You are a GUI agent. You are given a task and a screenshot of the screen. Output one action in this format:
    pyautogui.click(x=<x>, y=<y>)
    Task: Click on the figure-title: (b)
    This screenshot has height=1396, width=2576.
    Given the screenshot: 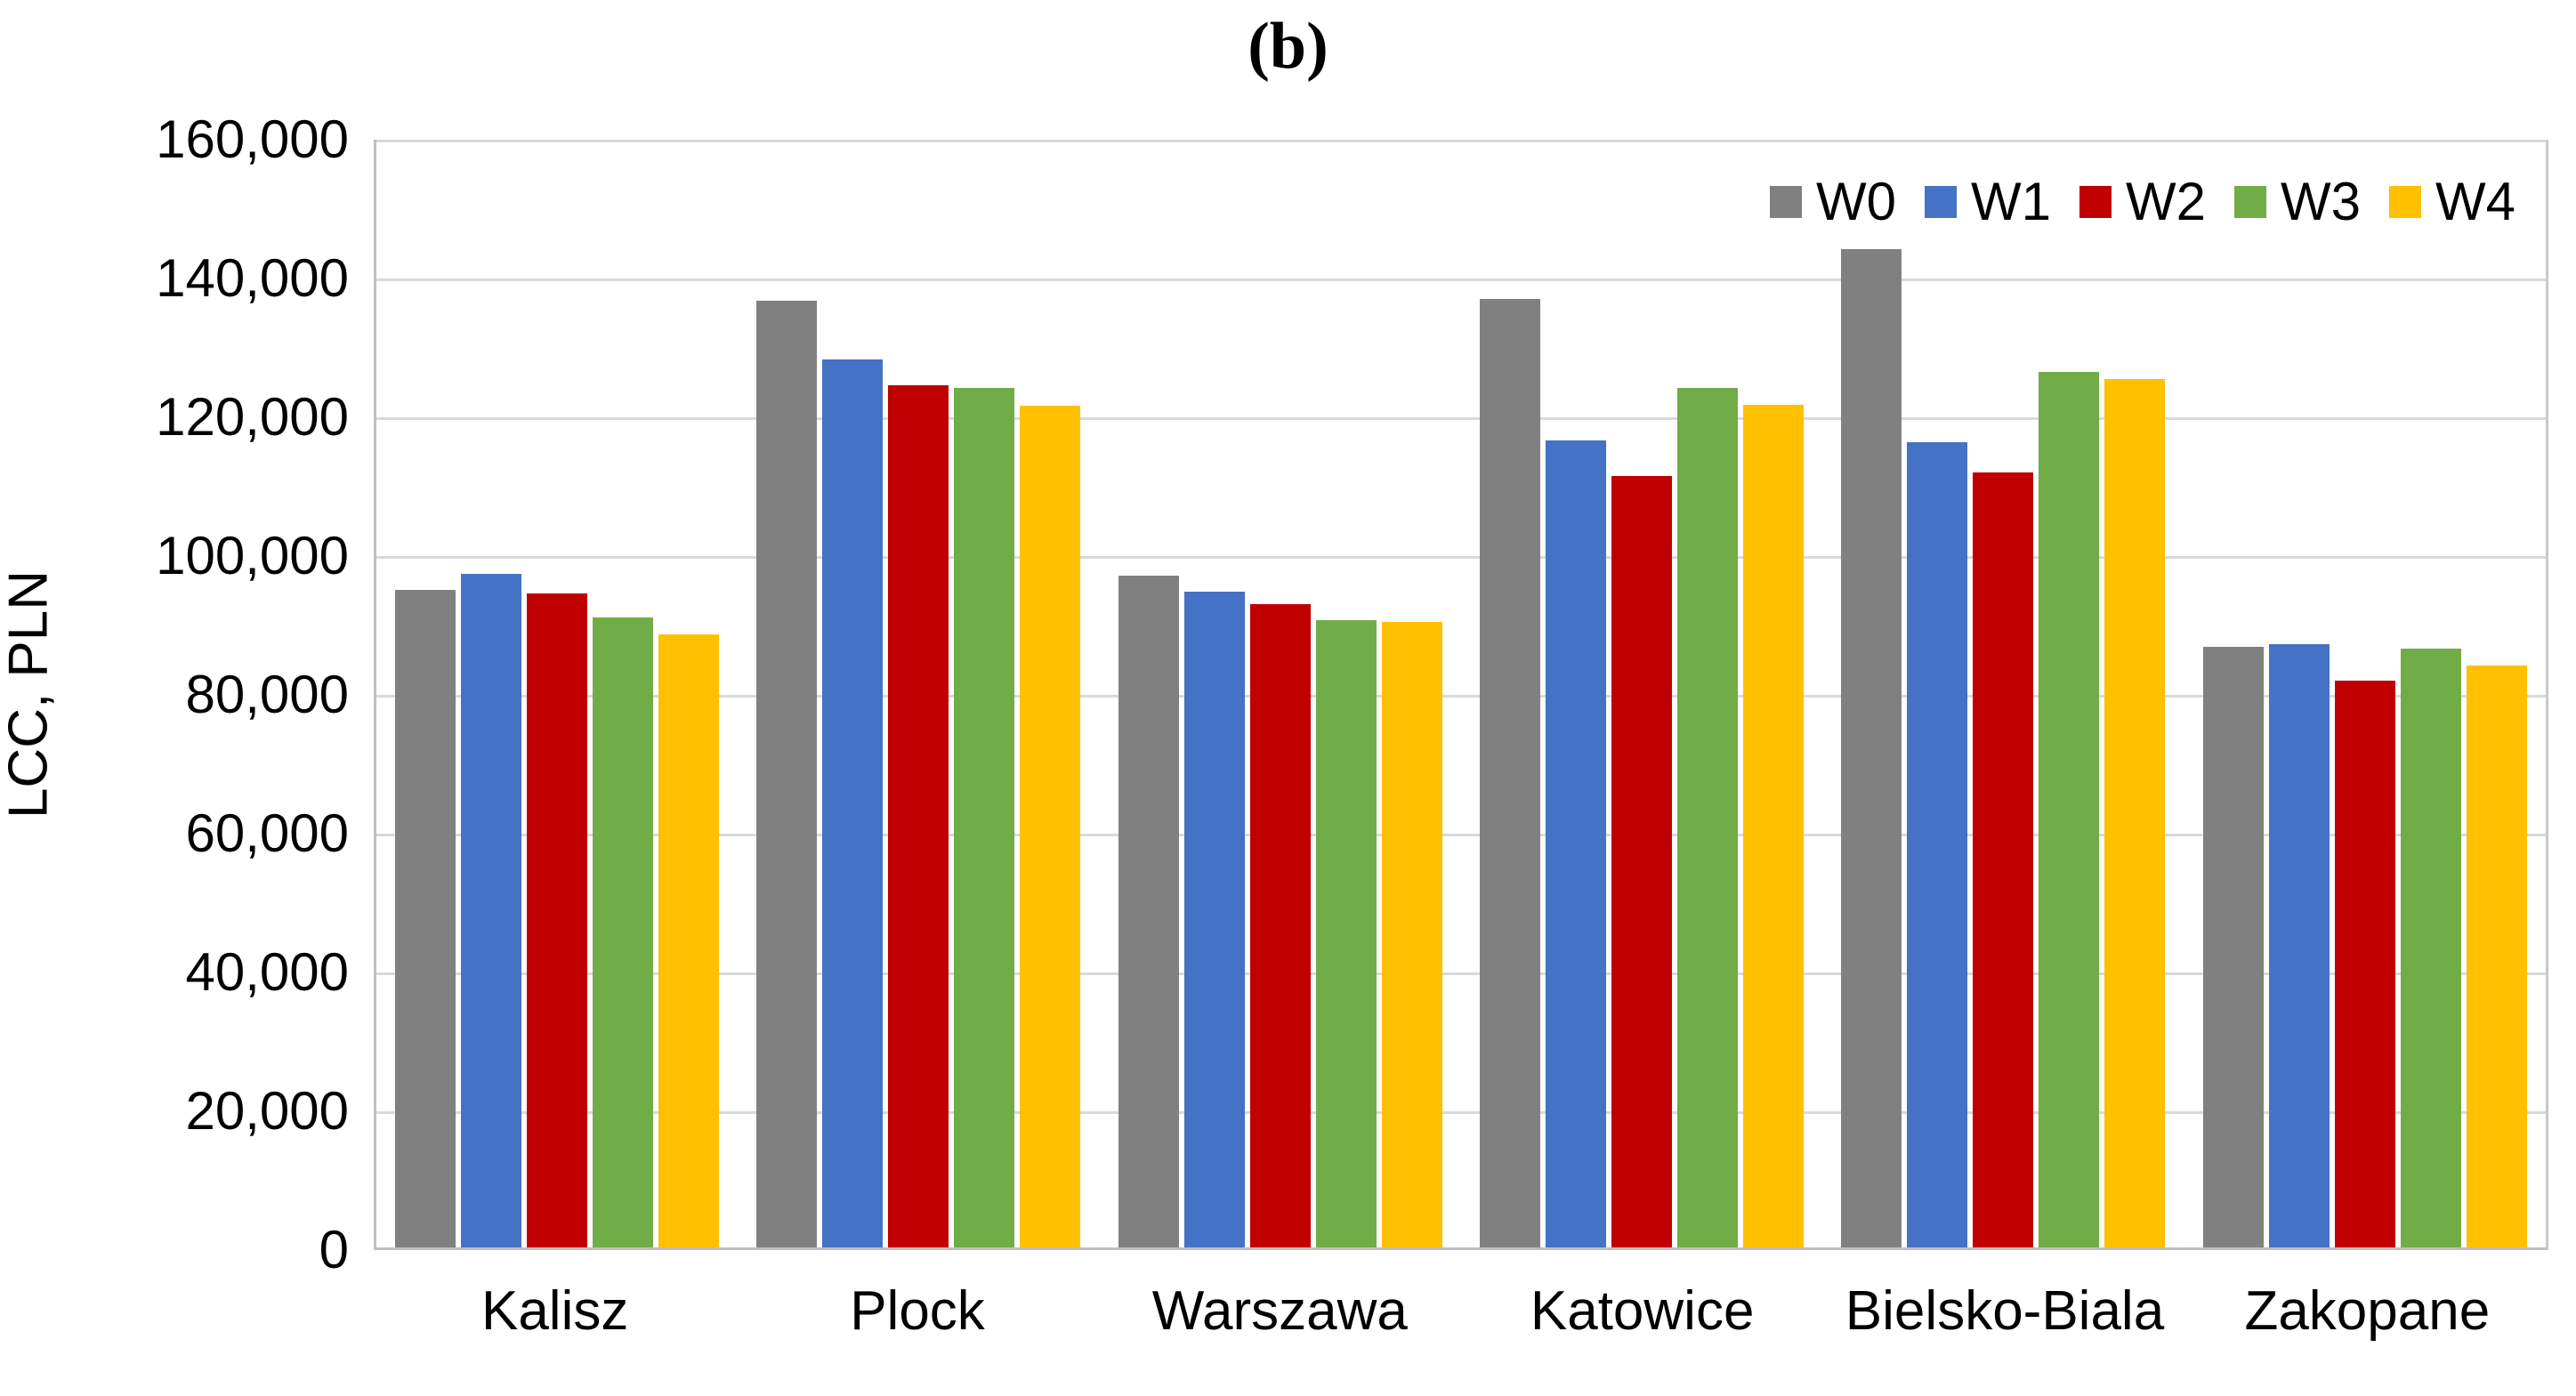 What is the action you would take?
    pyautogui.click(x=1288, y=46)
    